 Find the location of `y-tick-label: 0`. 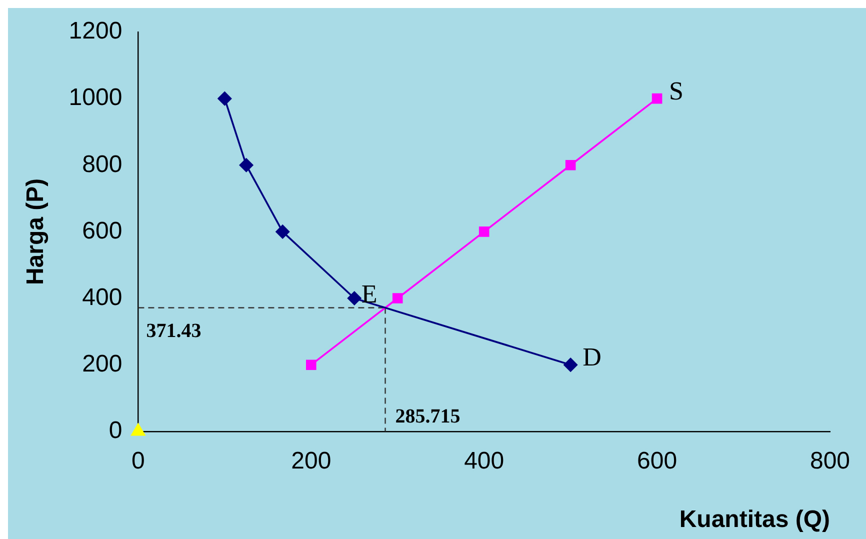

y-tick-label: 0 is located at coordinates (115, 430).